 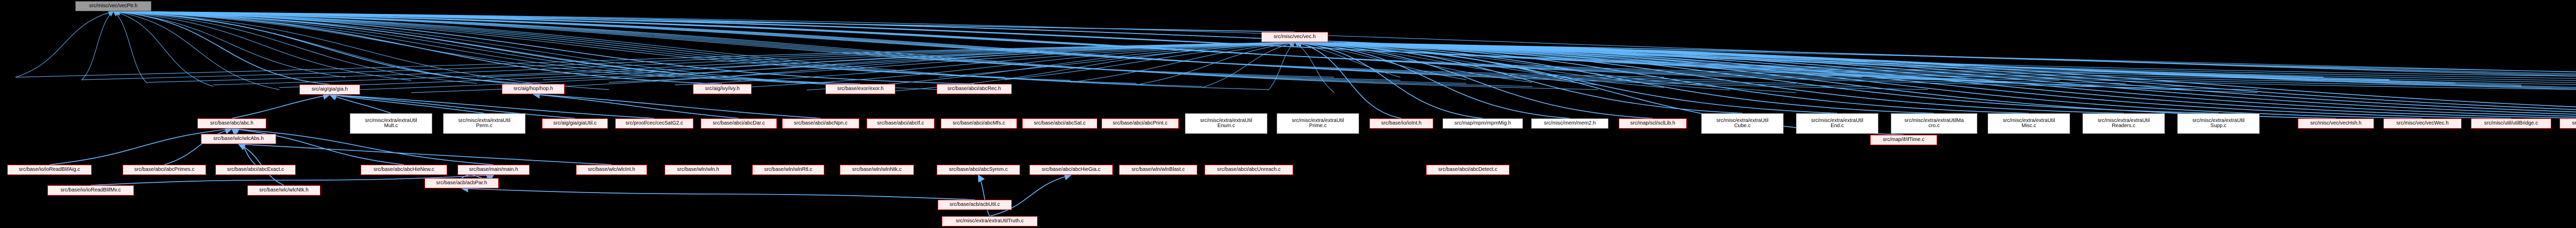 What do you see at coordinates (1468, 170) in the screenshot?
I see `graph-node: src/base/abci/abcDetect.c` at bounding box center [1468, 170].